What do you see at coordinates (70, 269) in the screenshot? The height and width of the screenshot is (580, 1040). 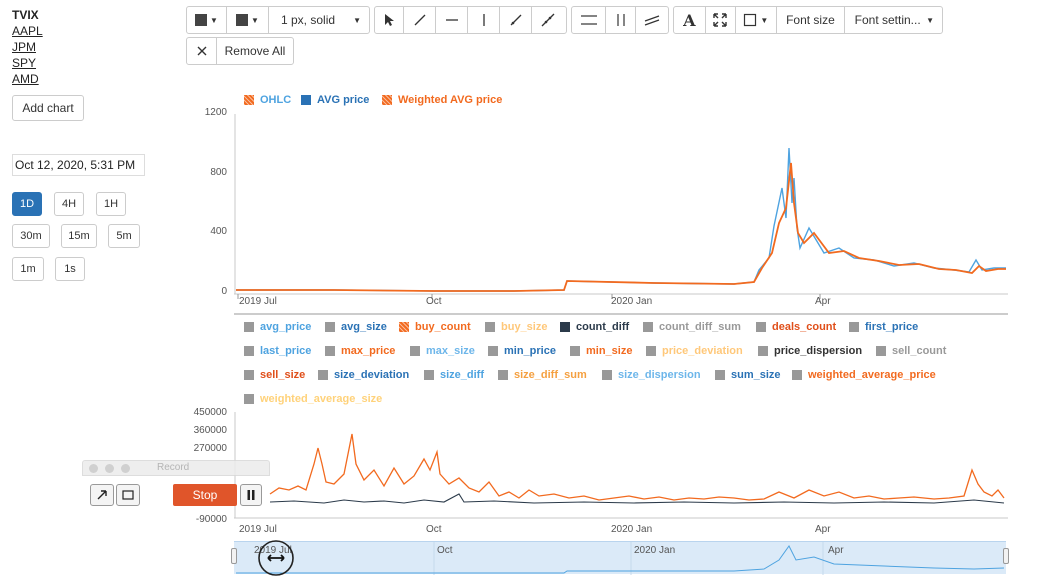 I see `timeframe-1s-button: 1s` at bounding box center [70, 269].